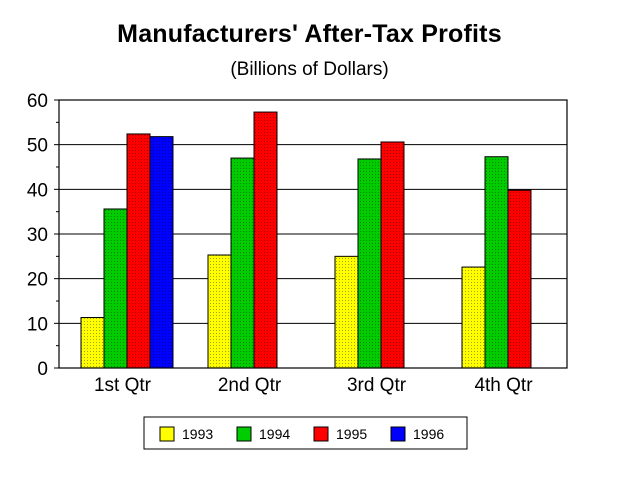  I want to click on chart-subtitle: (Billions of Dollars), so click(309, 69).